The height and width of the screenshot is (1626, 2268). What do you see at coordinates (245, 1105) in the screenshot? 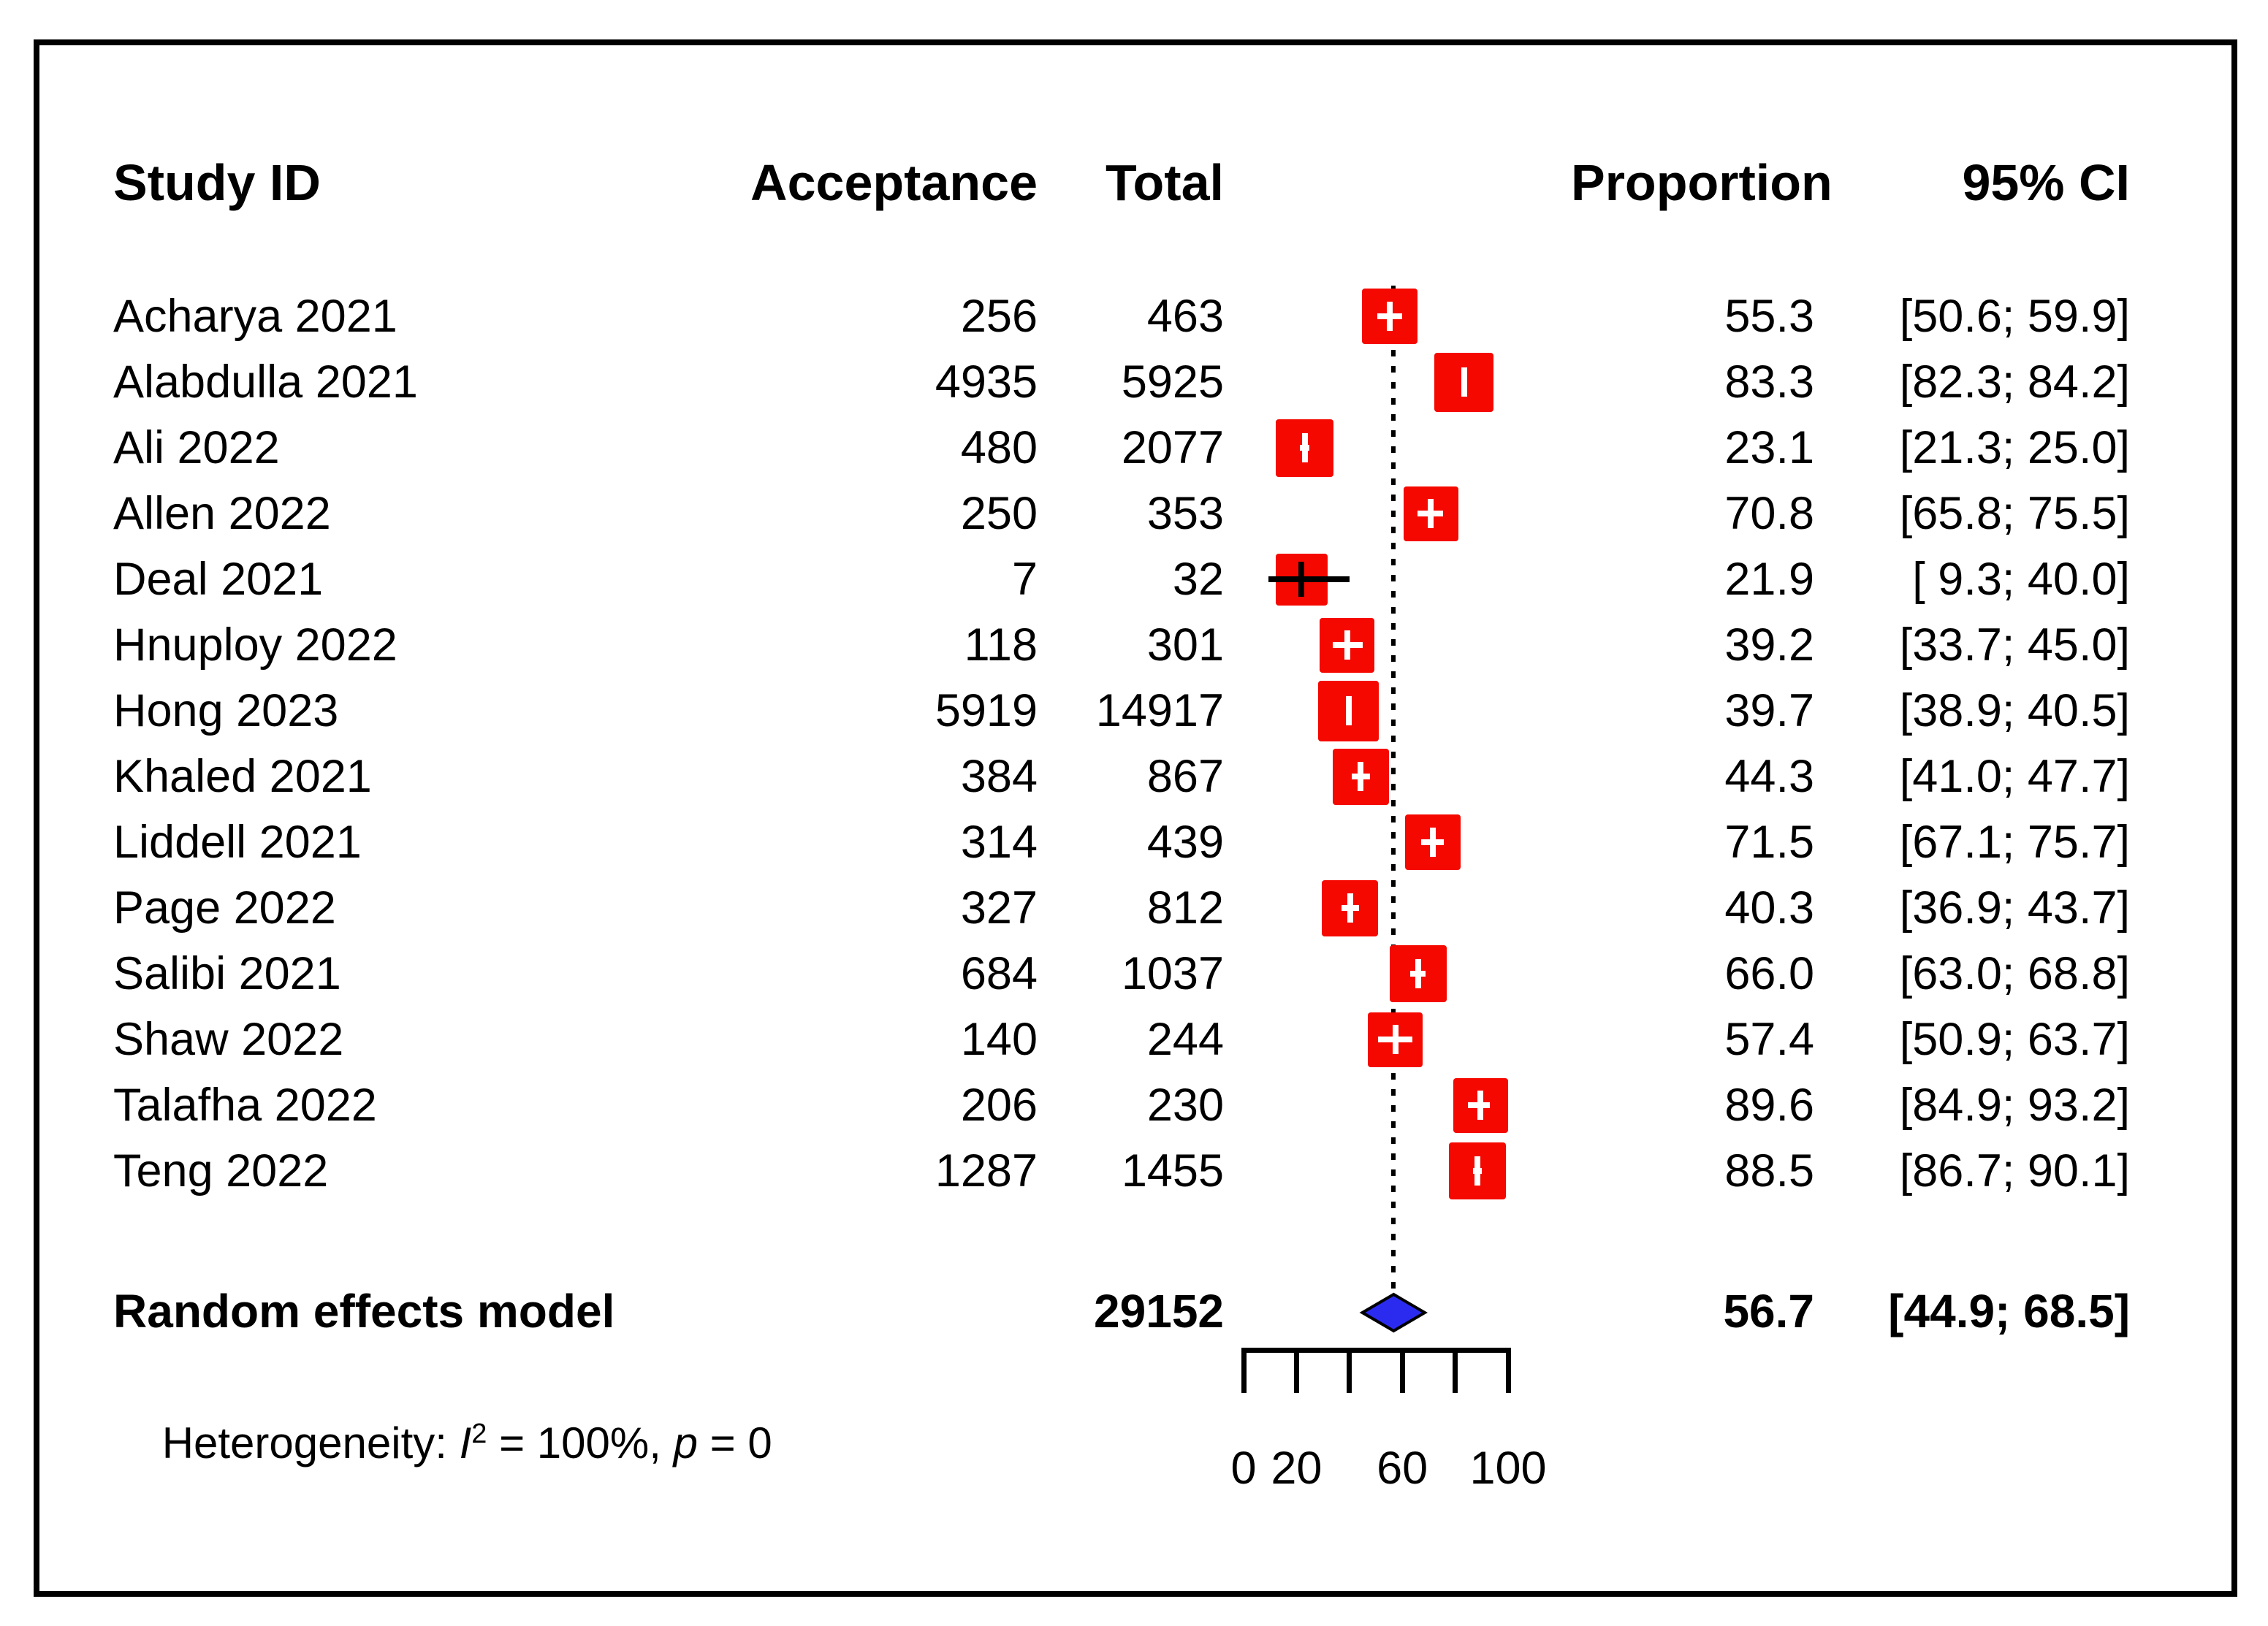
I see `study-label: Talafha 2022` at bounding box center [245, 1105].